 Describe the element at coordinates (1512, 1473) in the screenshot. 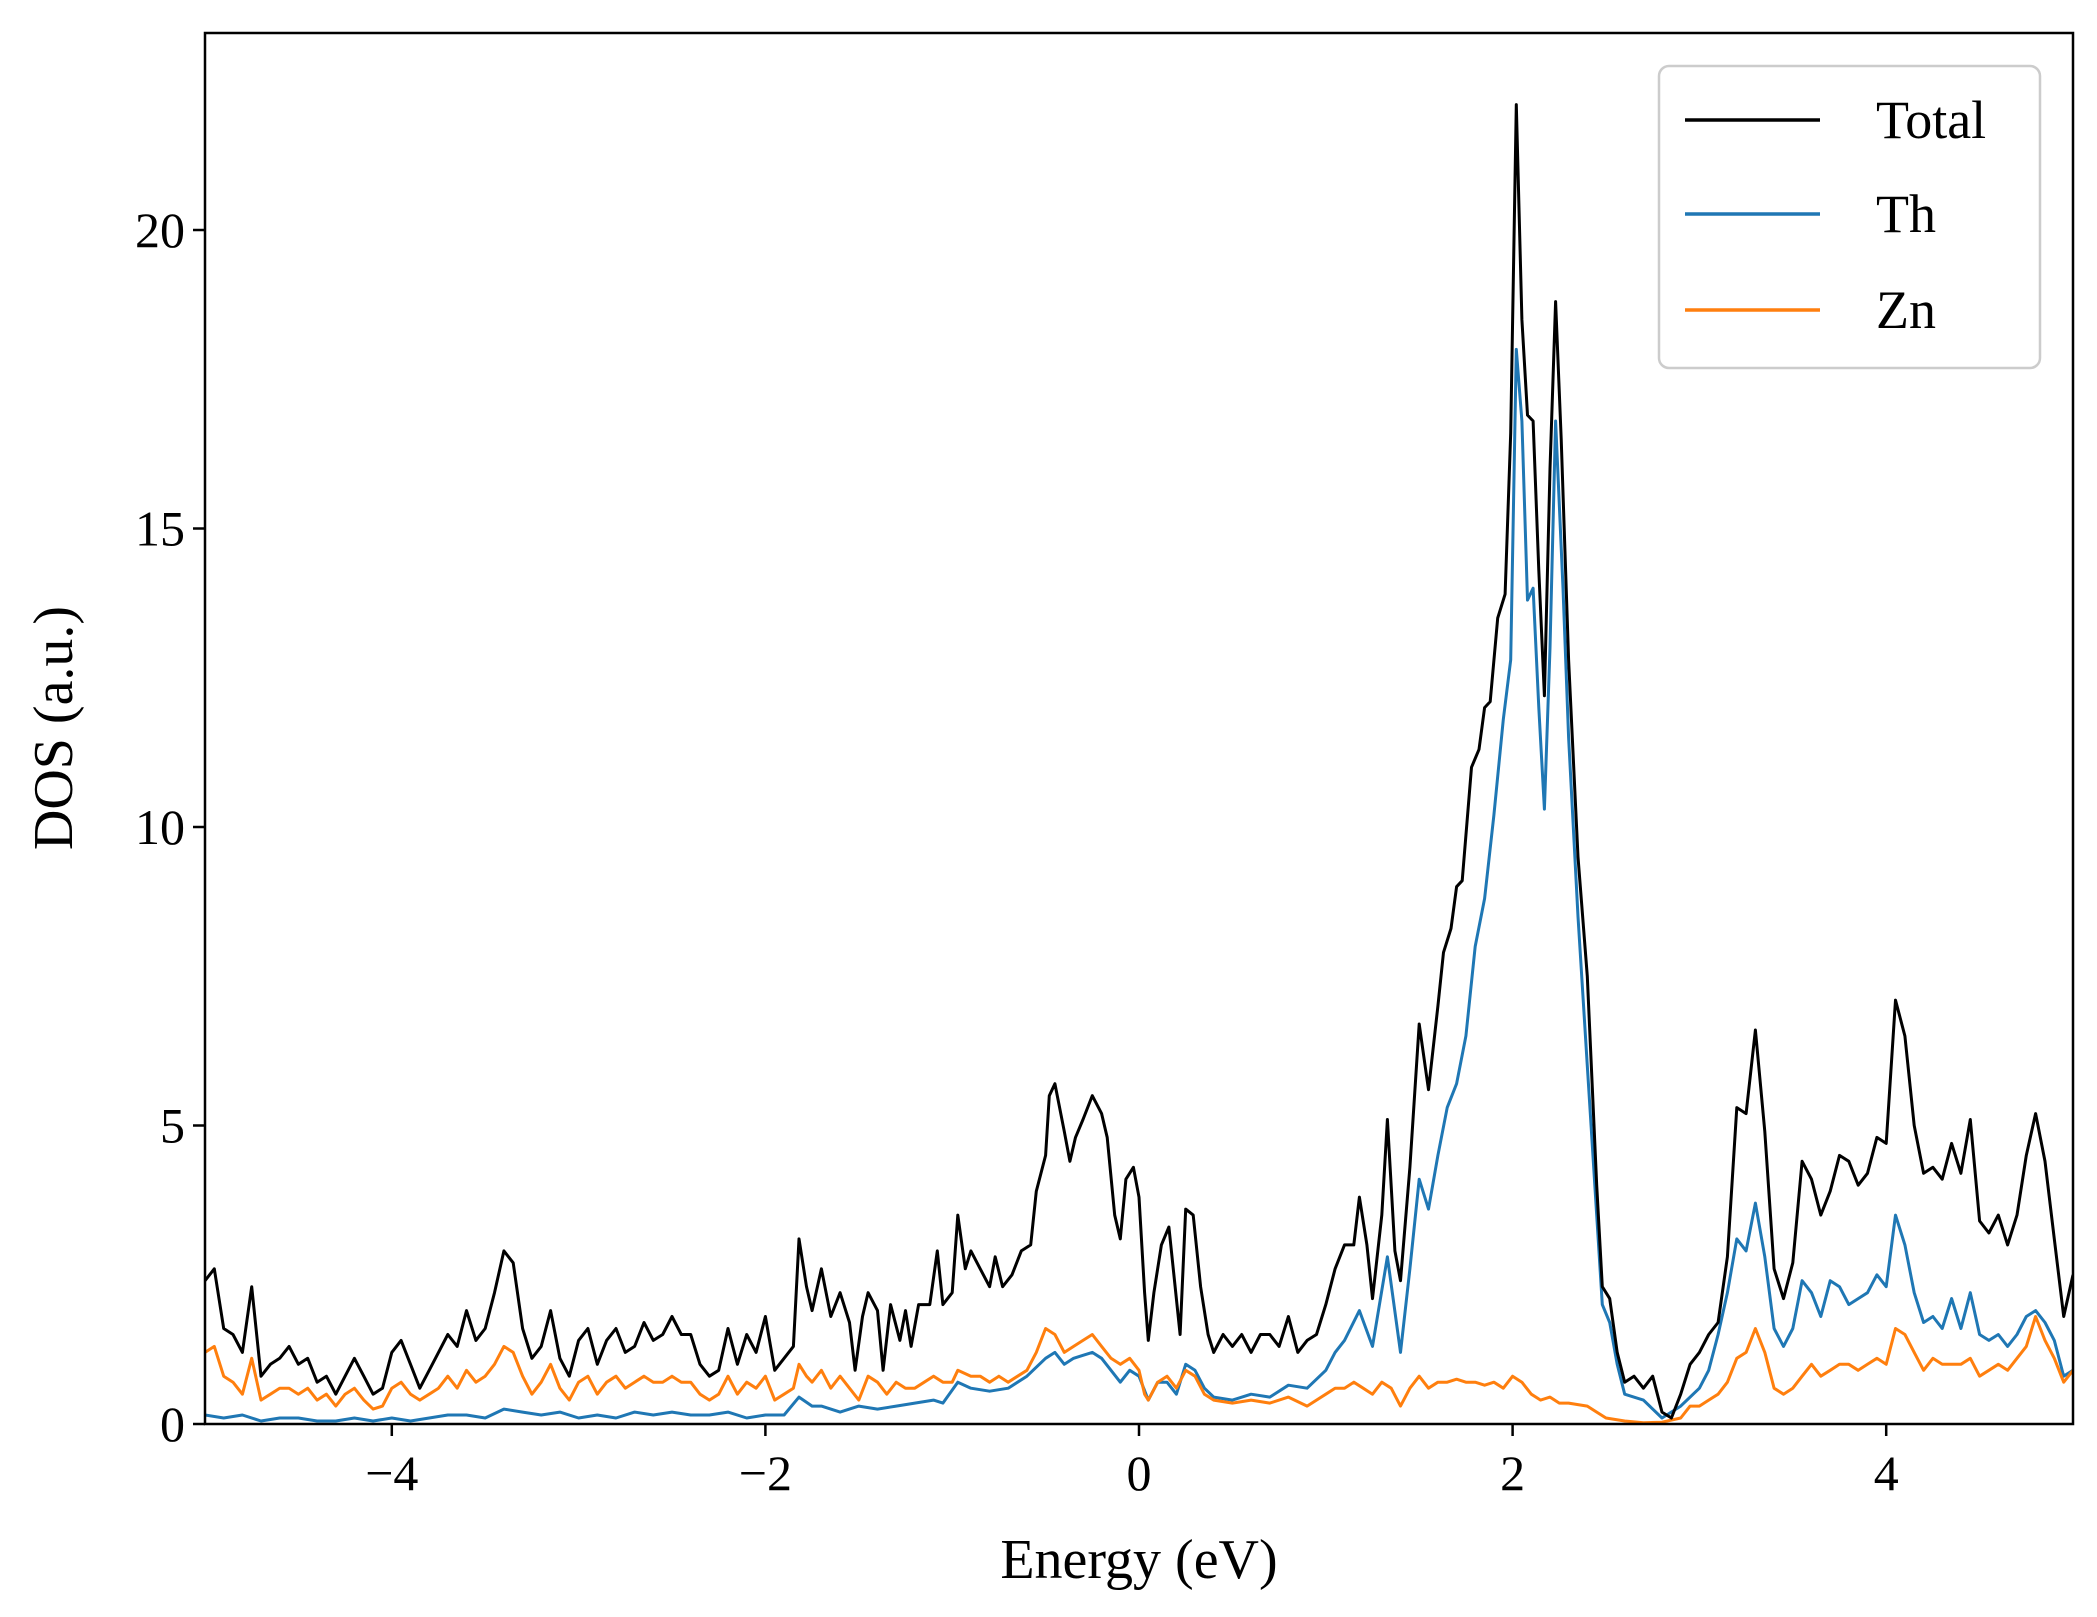

I see `x-tick-label: 2` at that location.